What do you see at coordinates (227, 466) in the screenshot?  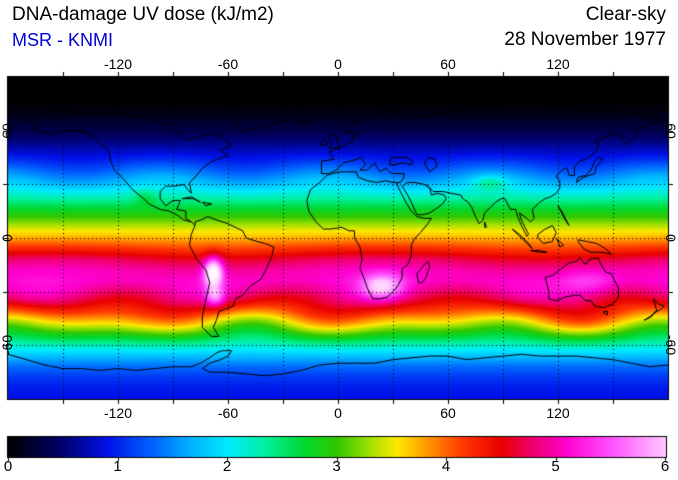 I see `colorbar-tick-label: 2` at bounding box center [227, 466].